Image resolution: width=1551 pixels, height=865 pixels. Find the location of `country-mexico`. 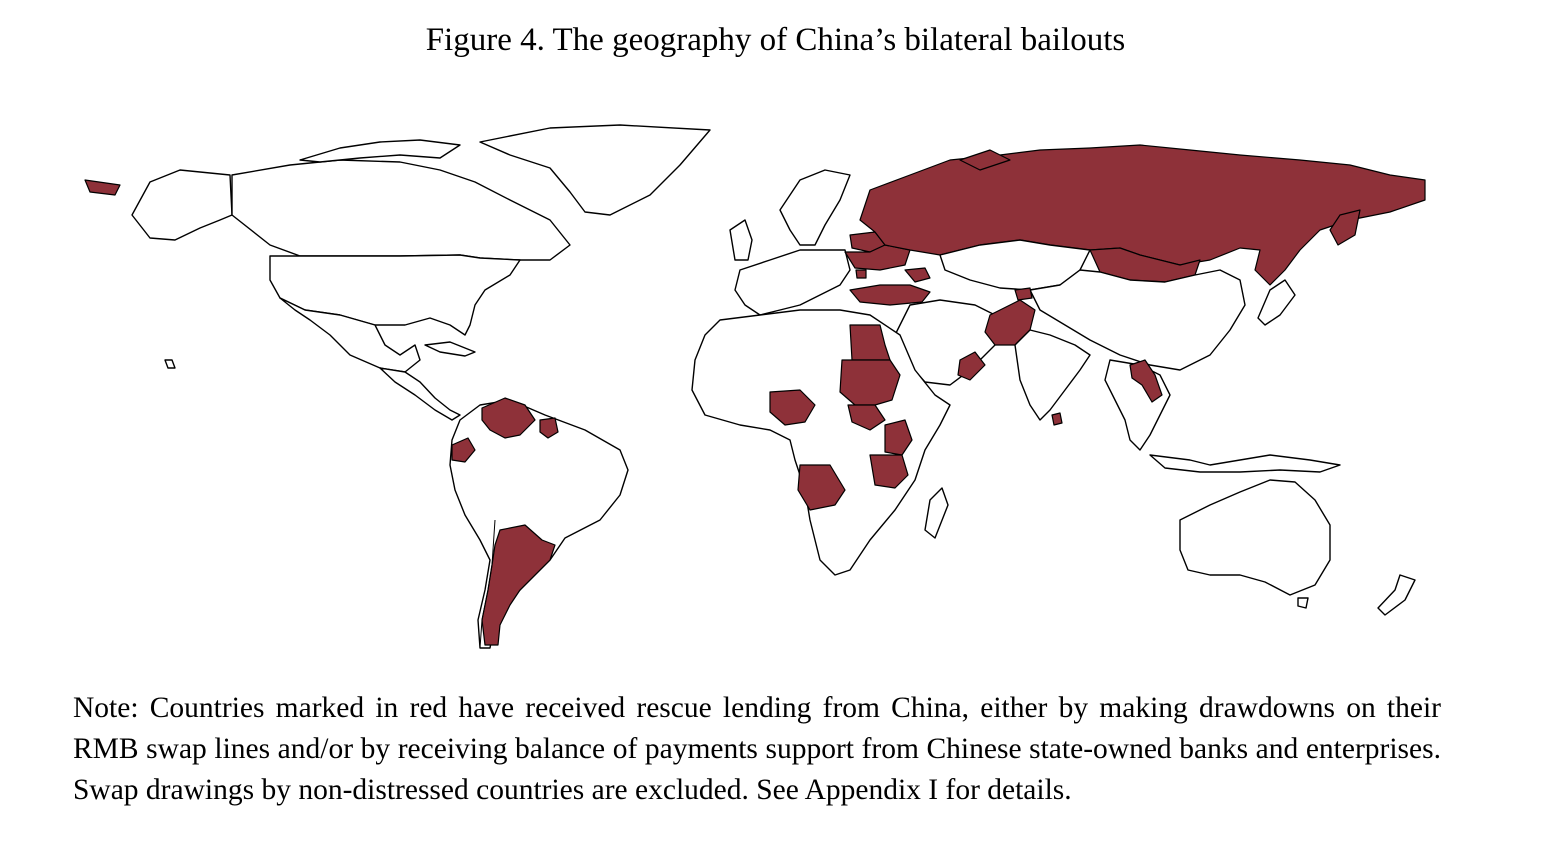

country-mexico is located at coordinates (350, 335).